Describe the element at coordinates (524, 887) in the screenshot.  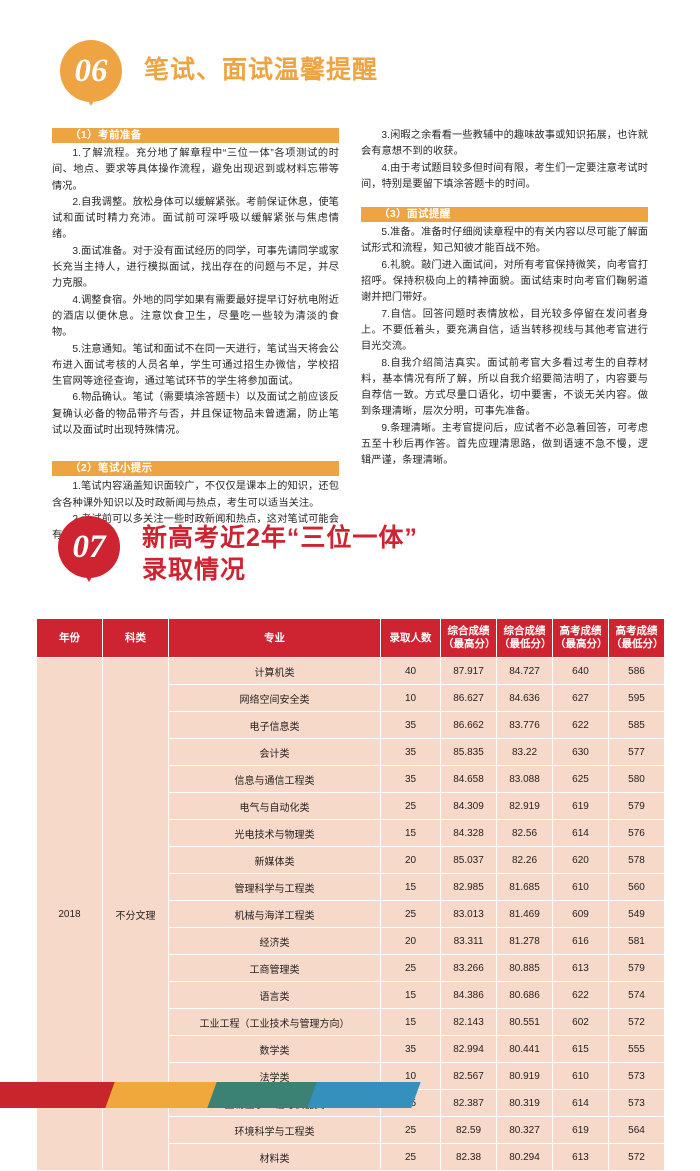
I see `cell-composite-low: 81.685` at that location.